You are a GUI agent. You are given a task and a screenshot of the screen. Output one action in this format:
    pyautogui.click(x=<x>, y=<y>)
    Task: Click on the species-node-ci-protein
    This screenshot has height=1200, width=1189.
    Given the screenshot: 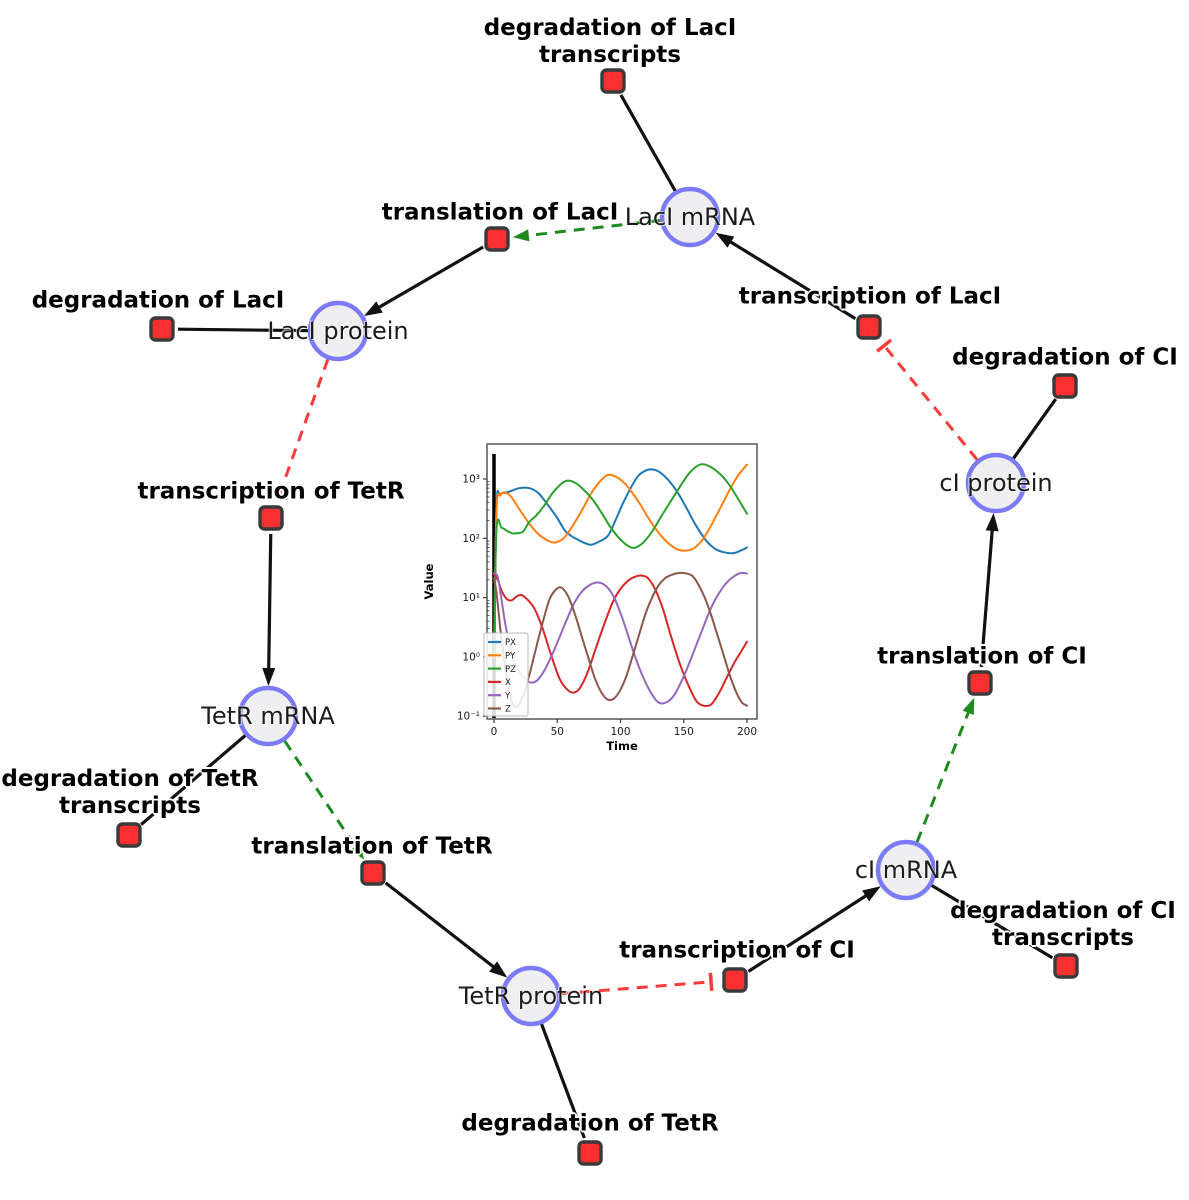 What is the action you would take?
    pyautogui.click(x=996, y=483)
    